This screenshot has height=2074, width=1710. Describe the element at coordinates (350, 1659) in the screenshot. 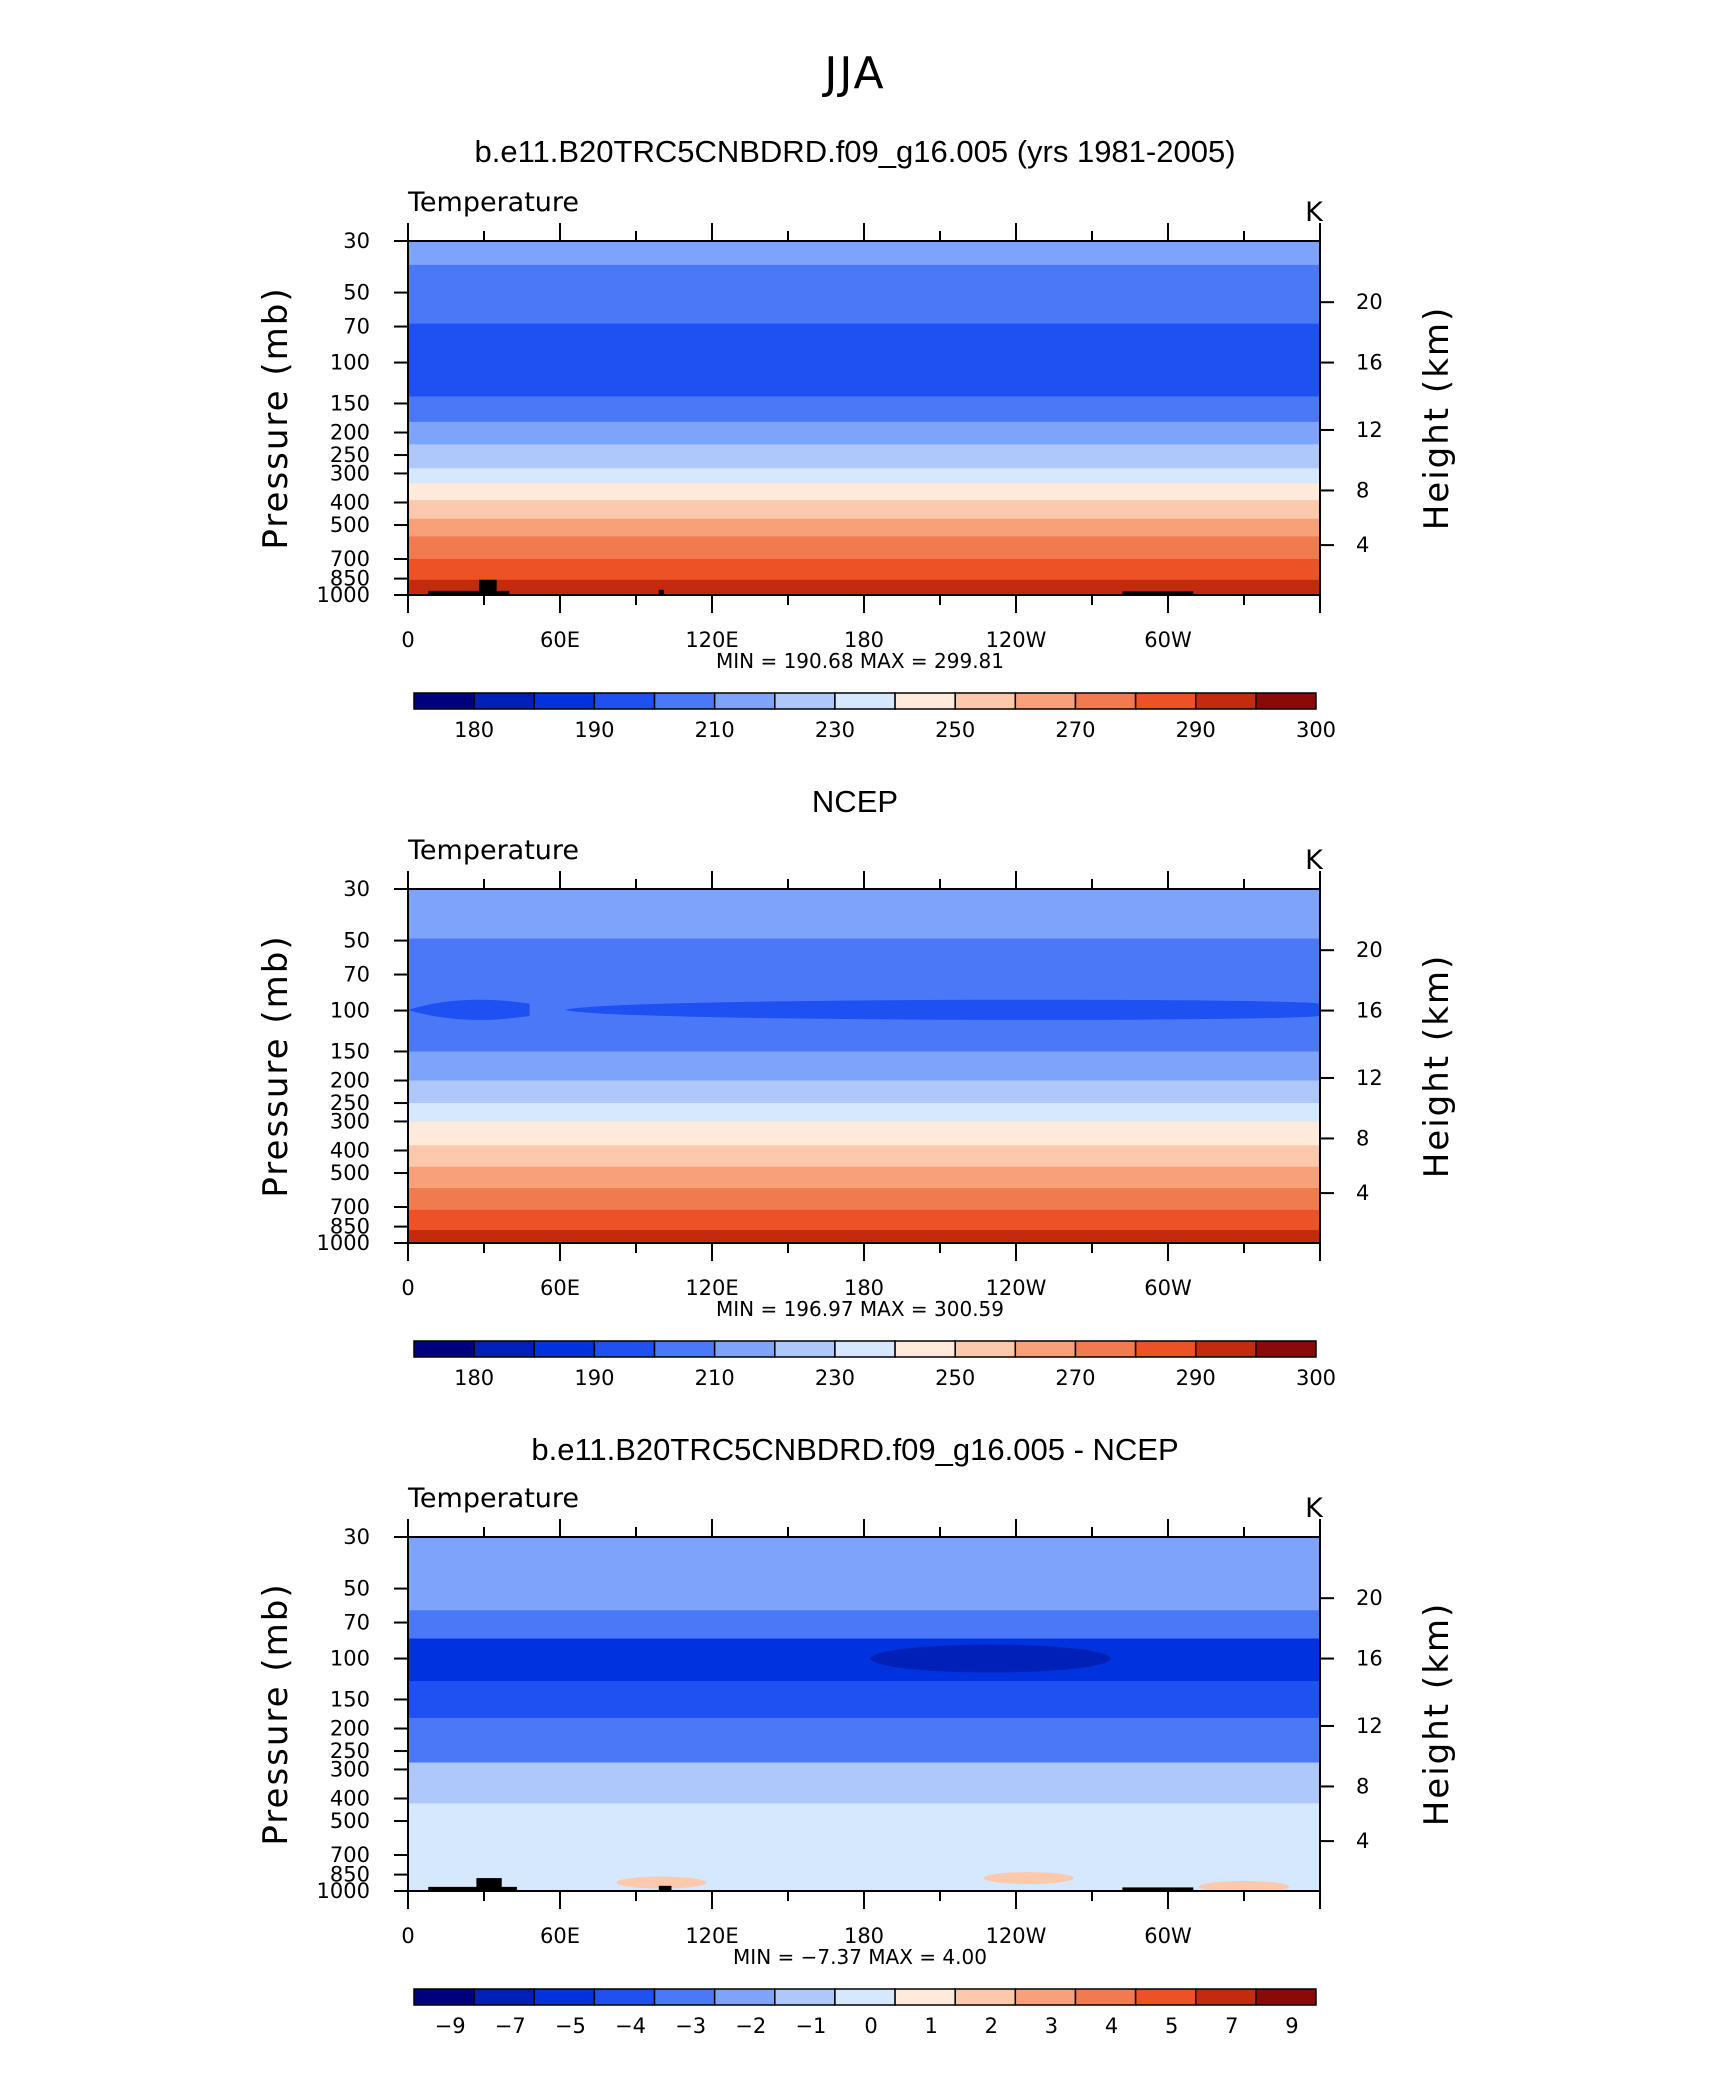

I see `y-tick-label: 100` at that location.